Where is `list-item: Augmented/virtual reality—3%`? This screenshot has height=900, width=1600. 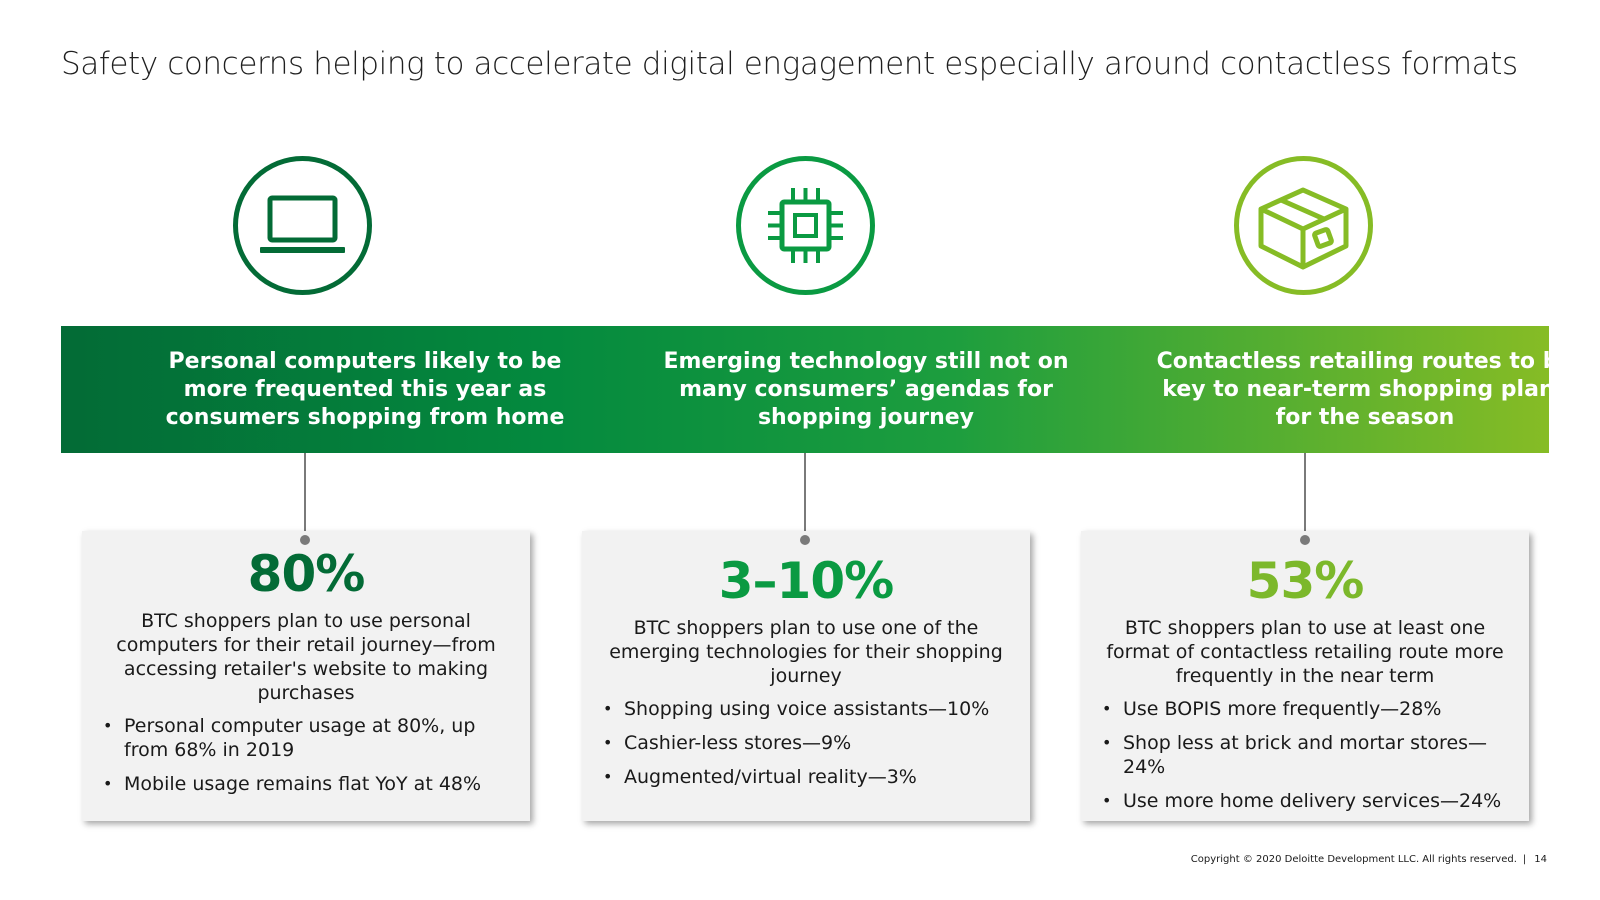 list-item: Augmented/virtual reality—3% is located at coordinates (806, 777).